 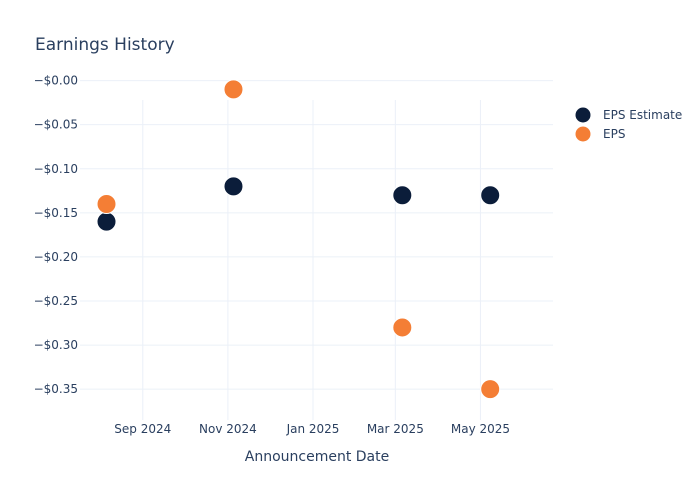 I want to click on y-tick-label: −$0.25, so click(x=56, y=301).